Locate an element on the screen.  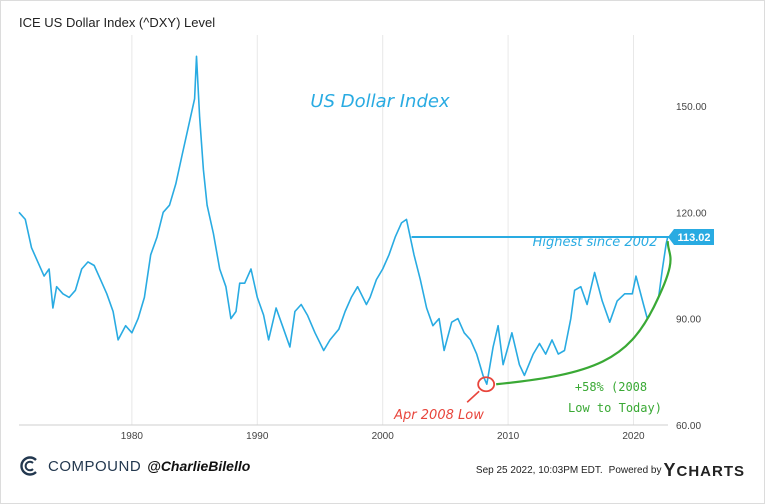
ycharts-logo-y: Y is located at coordinates (670, 470).